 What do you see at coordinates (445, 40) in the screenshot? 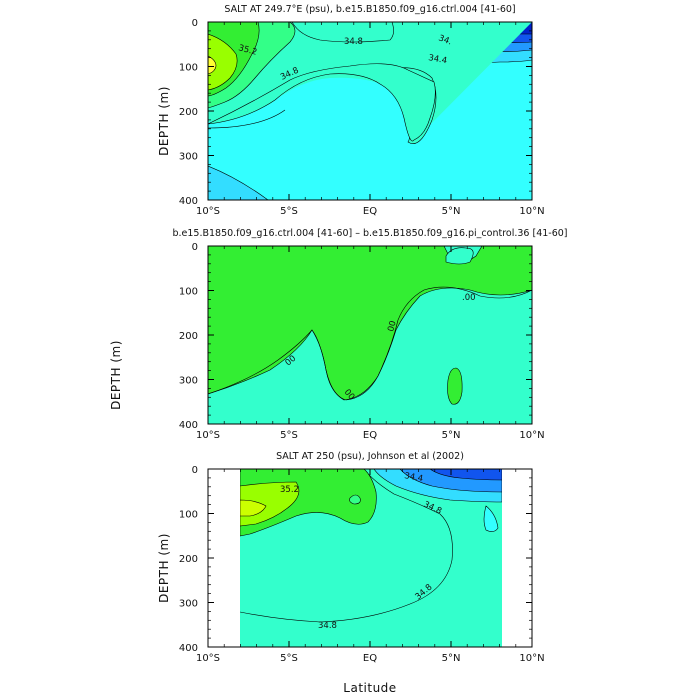
I see `panel-1-contour-label: 34.` at bounding box center [445, 40].